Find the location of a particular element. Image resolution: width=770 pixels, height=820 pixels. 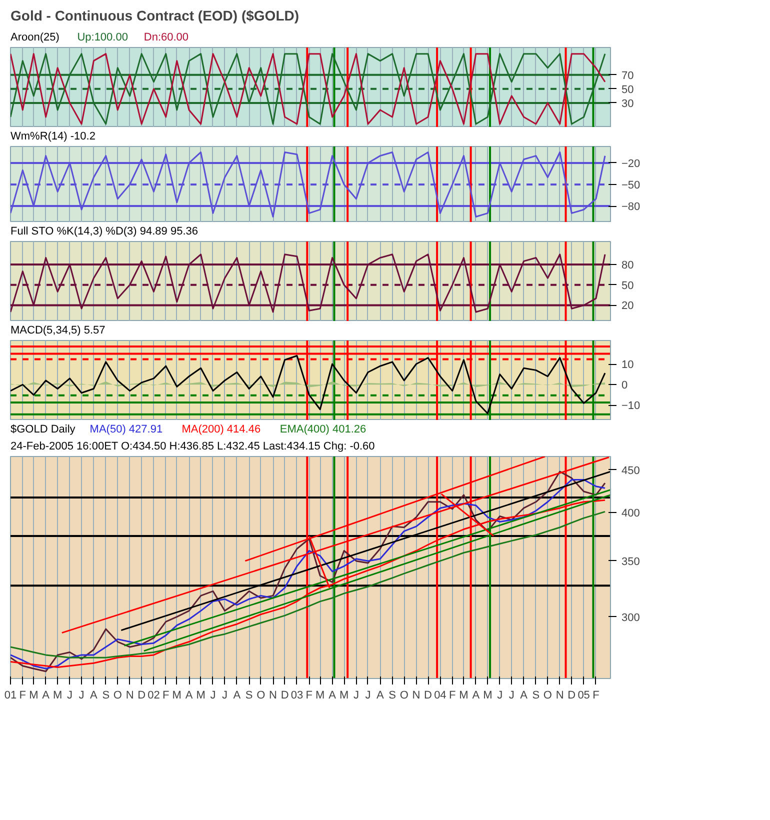

y-tick-label: 70 is located at coordinates (628, 76).